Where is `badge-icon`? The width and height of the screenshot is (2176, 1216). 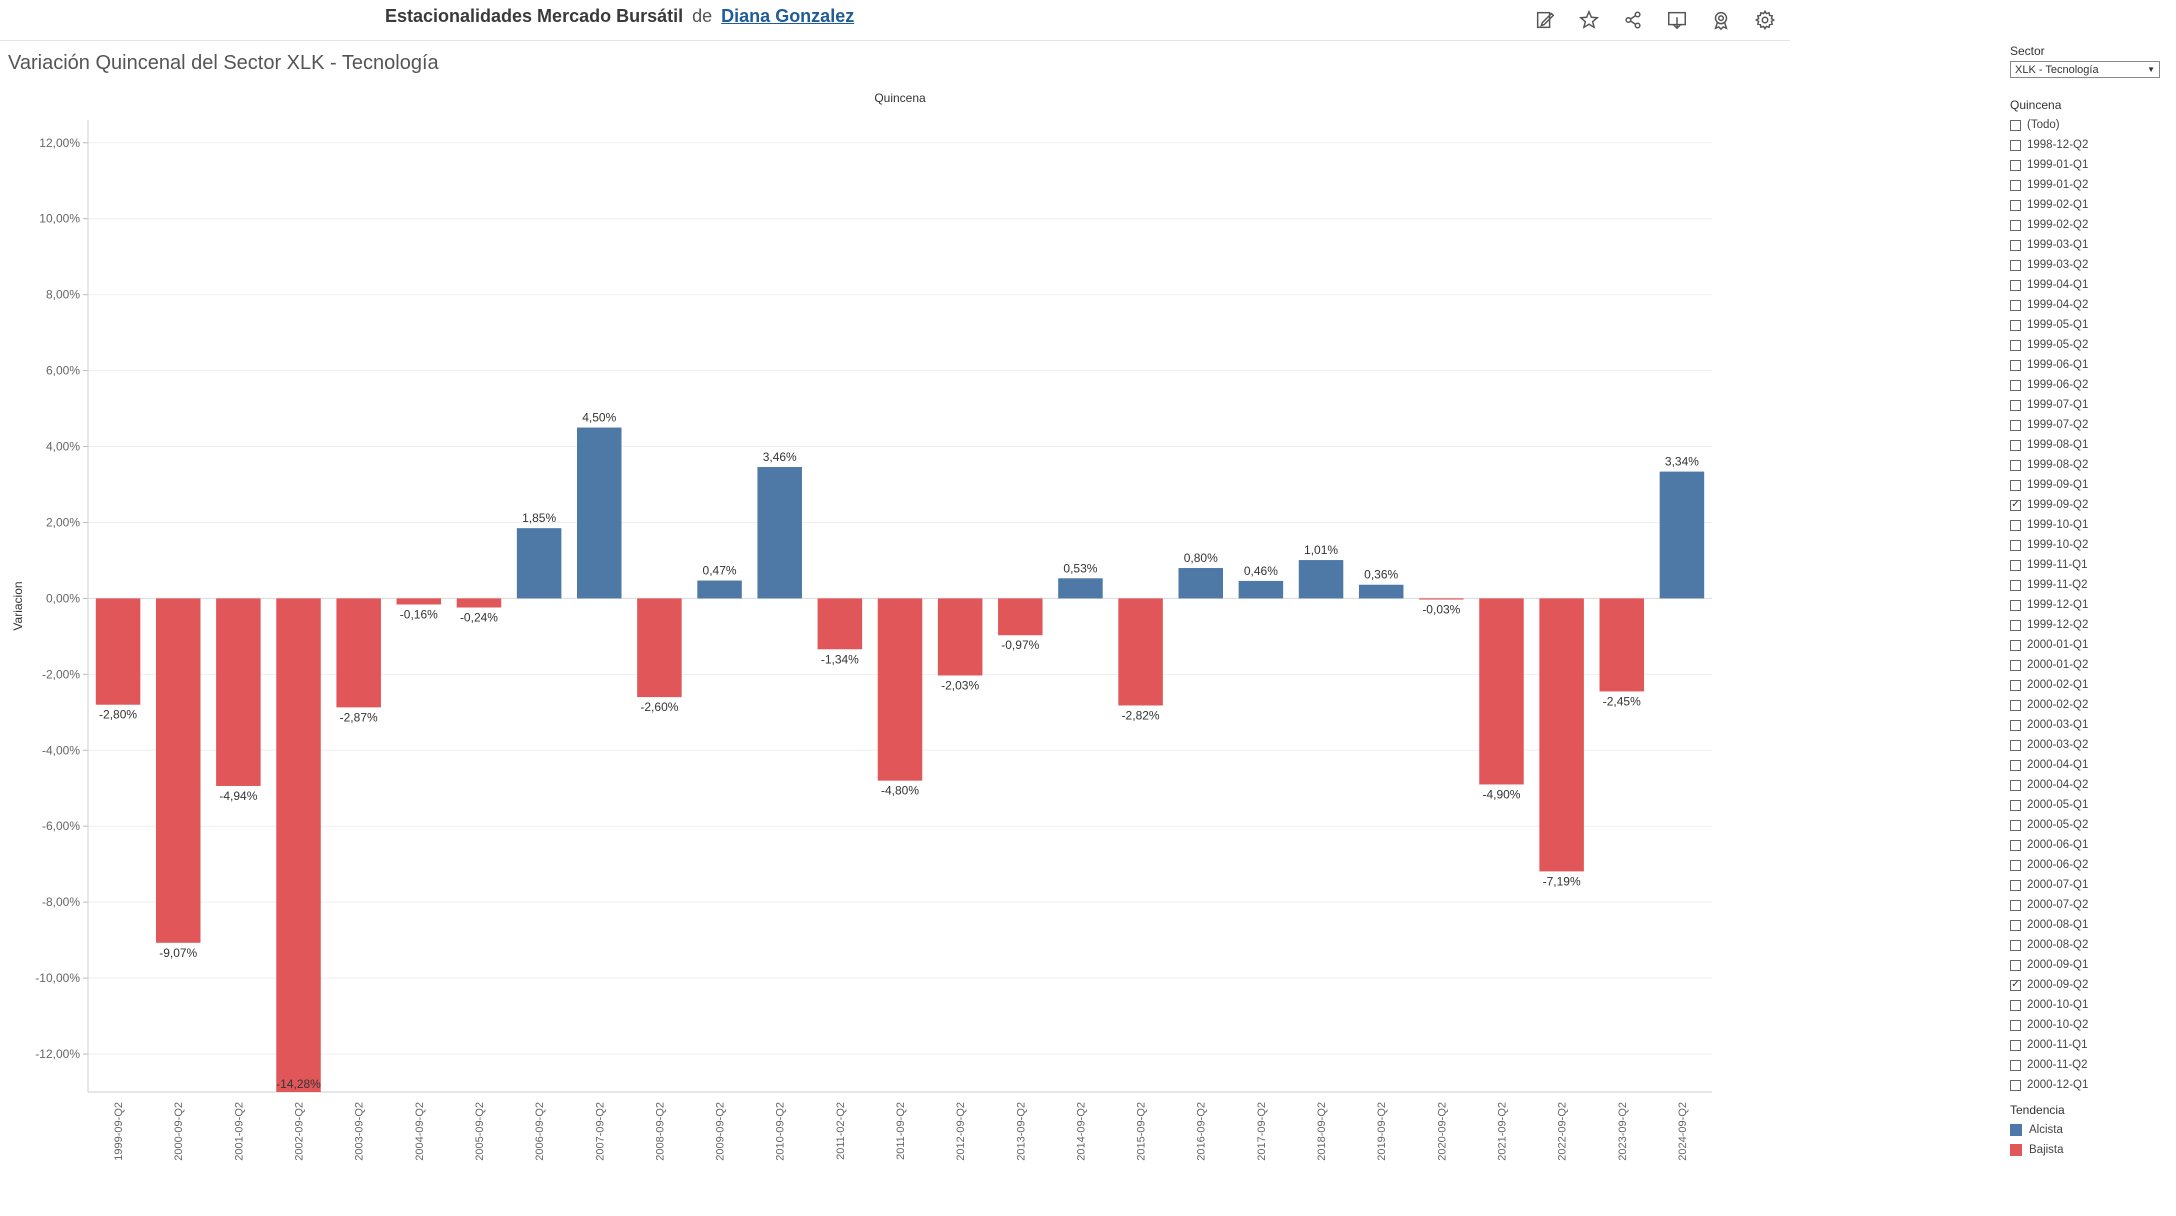 badge-icon is located at coordinates (1721, 20).